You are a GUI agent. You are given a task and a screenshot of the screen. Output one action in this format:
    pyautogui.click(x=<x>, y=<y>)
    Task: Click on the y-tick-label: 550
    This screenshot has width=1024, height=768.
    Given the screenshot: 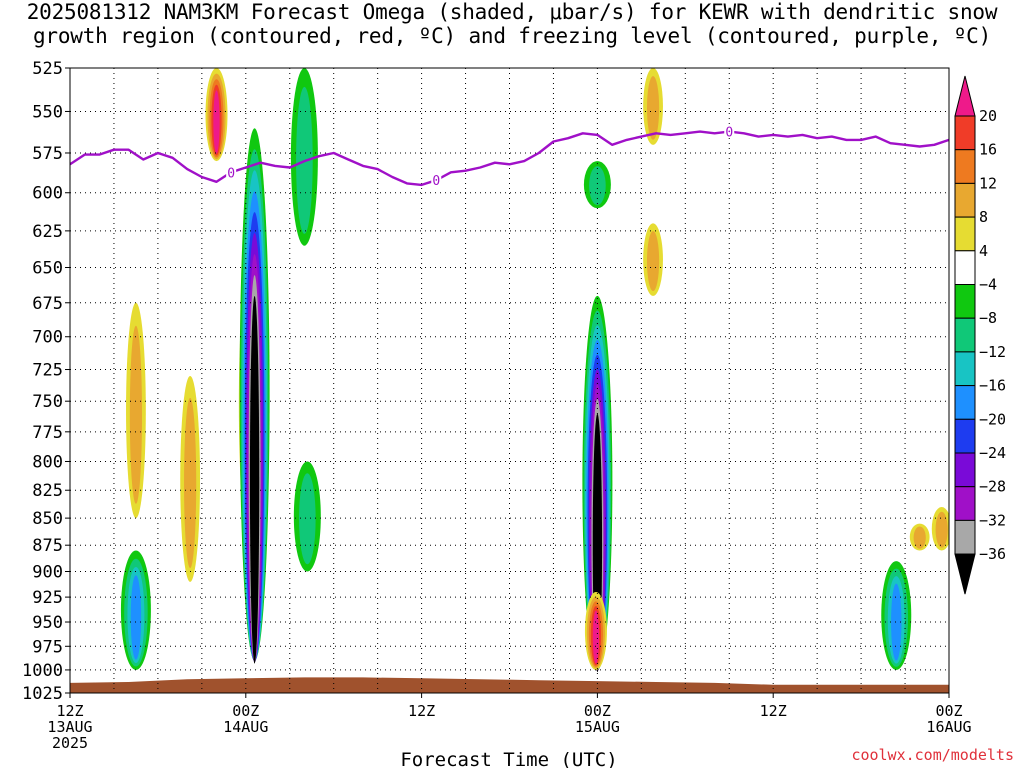 What is the action you would take?
    pyautogui.click(x=47, y=112)
    